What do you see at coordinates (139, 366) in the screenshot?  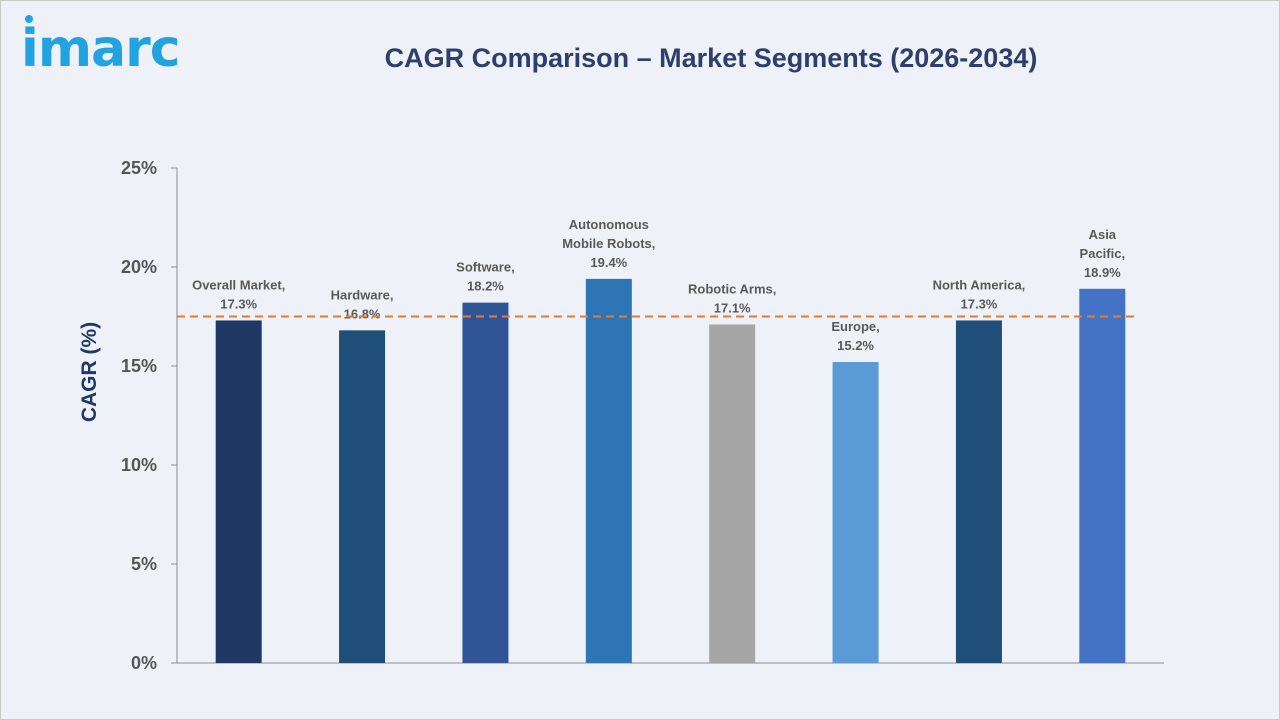 I see `y-tick-label: 15%` at bounding box center [139, 366].